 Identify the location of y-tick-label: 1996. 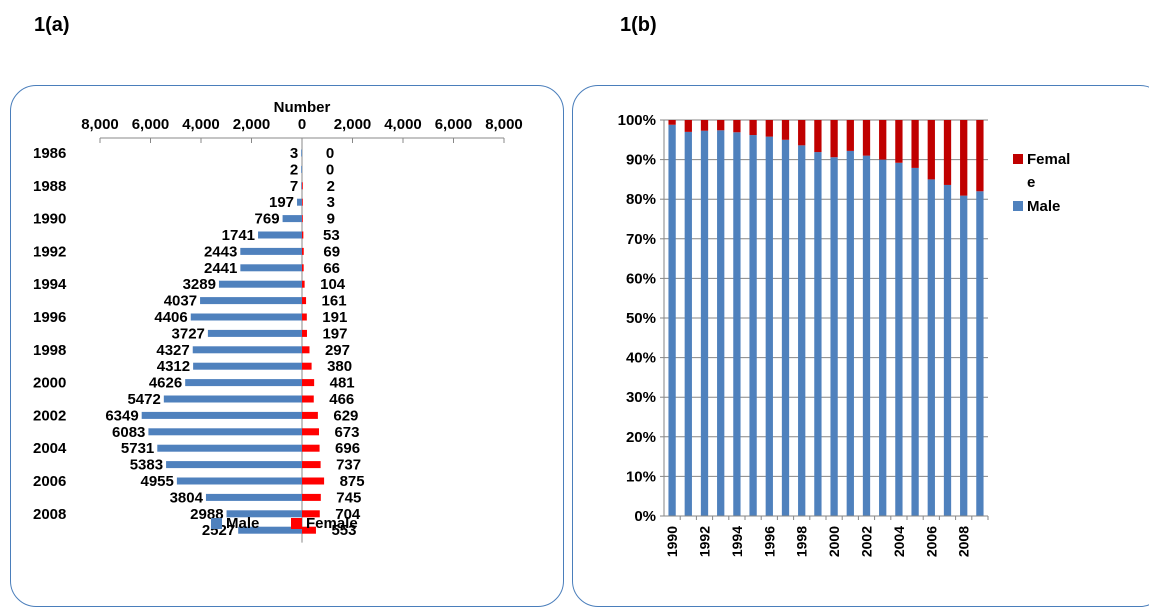
(49, 317).